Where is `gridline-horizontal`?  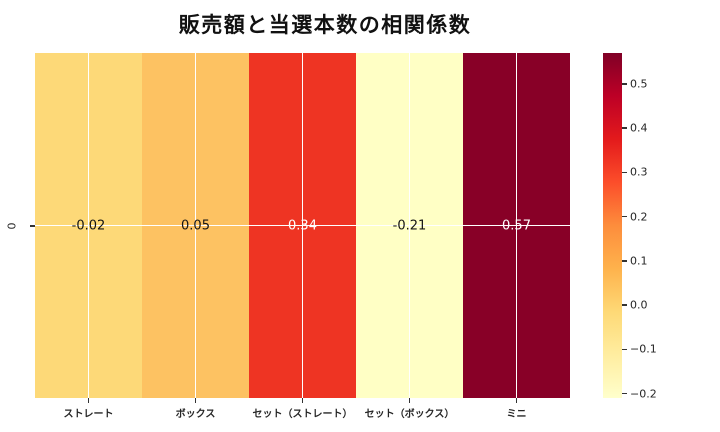
gridline-horizontal is located at coordinates (302, 225).